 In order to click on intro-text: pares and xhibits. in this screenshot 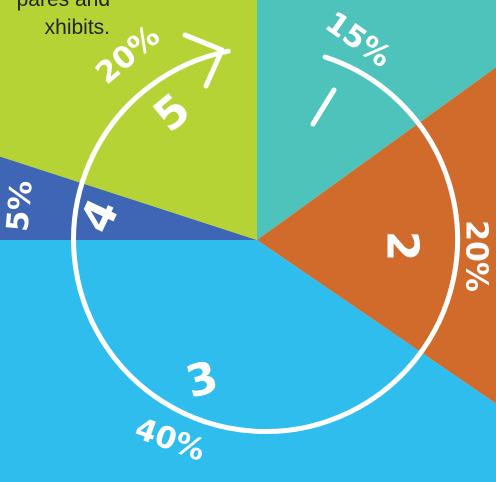, I will do `click(55, 21)`.